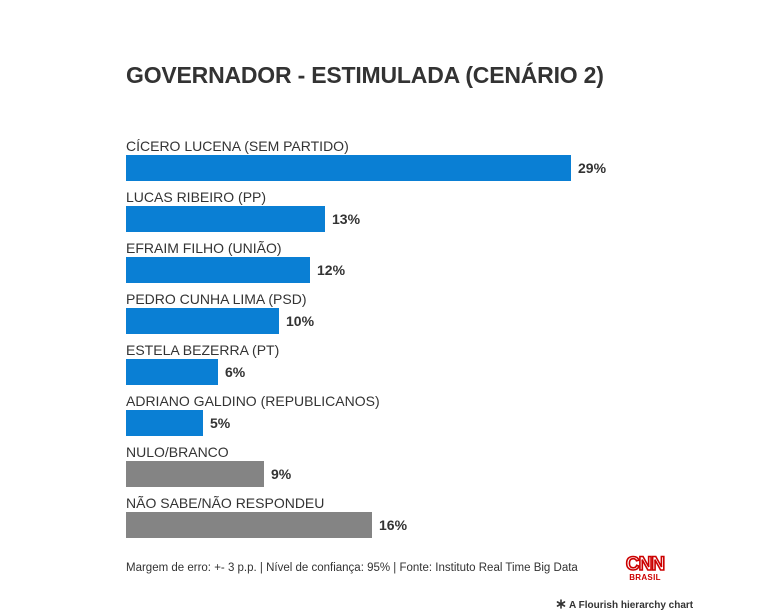 This screenshot has height=611, width=759. I want to click on bar-value-label: 13%, so click(346, 219).